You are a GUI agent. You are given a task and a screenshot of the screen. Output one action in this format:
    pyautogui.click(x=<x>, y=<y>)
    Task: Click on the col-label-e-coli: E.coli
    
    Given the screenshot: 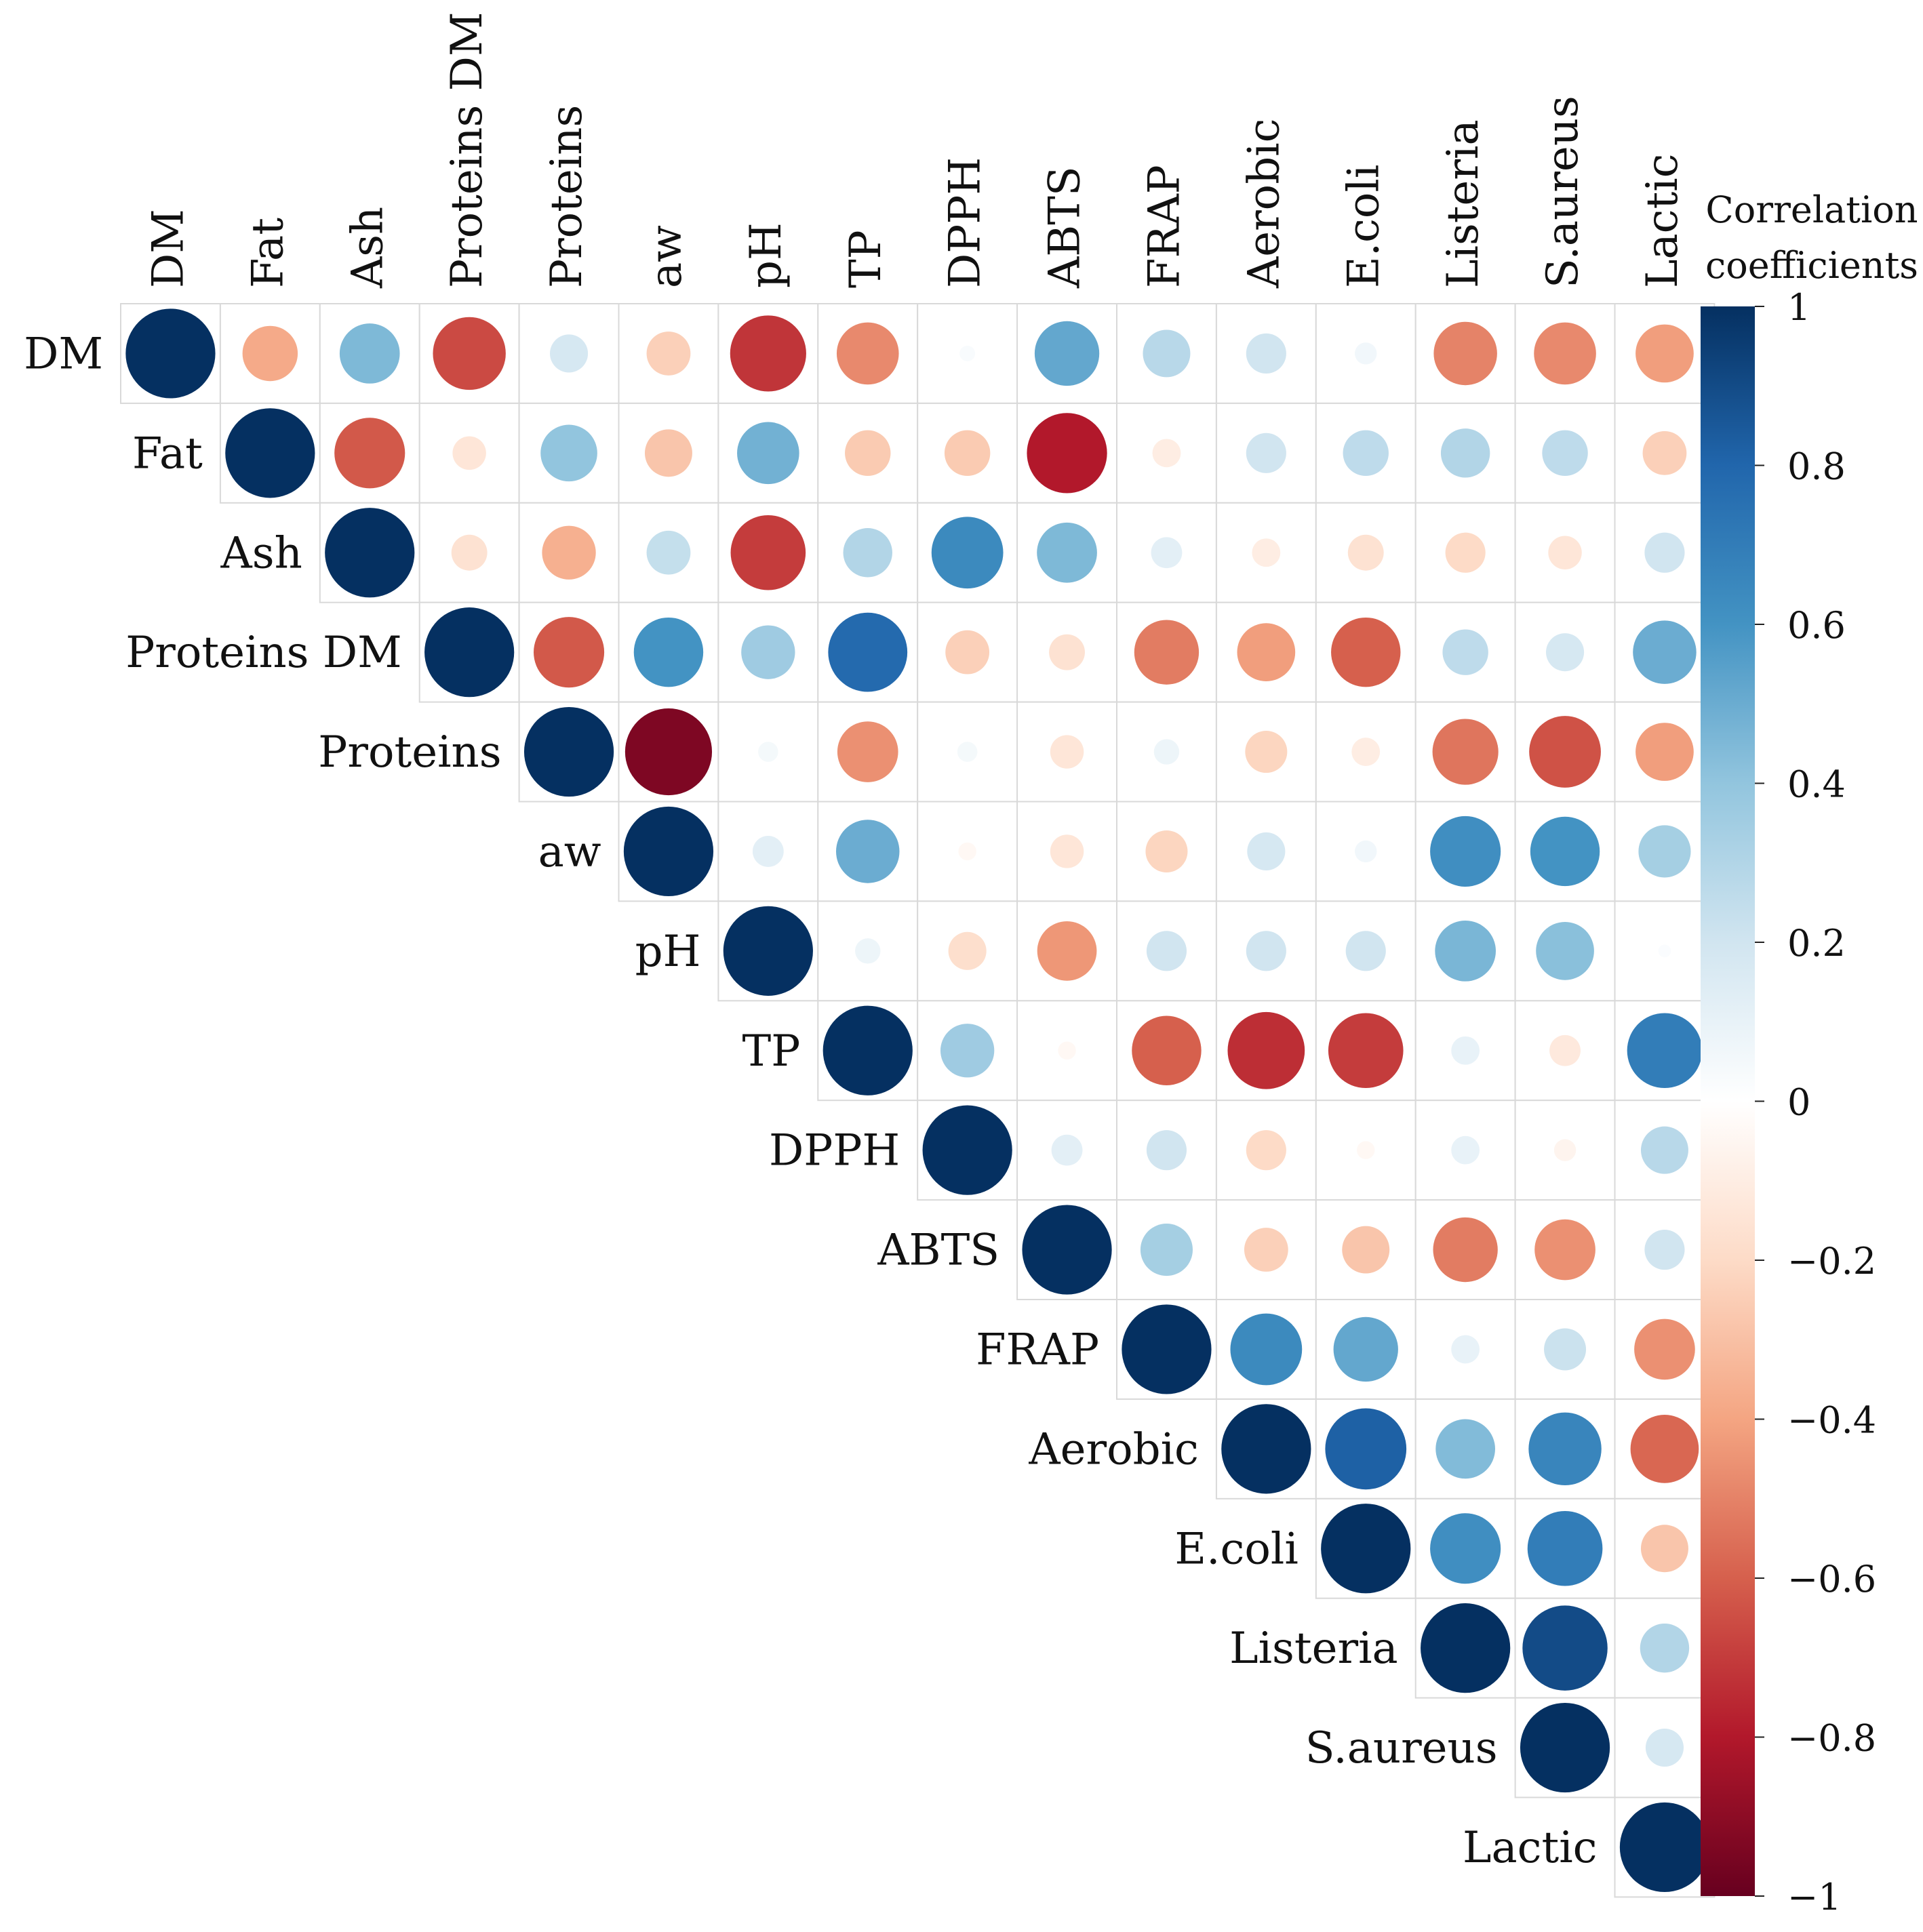 What is the action you would take?
    pyautogui.click(x=1364, y=226)
    